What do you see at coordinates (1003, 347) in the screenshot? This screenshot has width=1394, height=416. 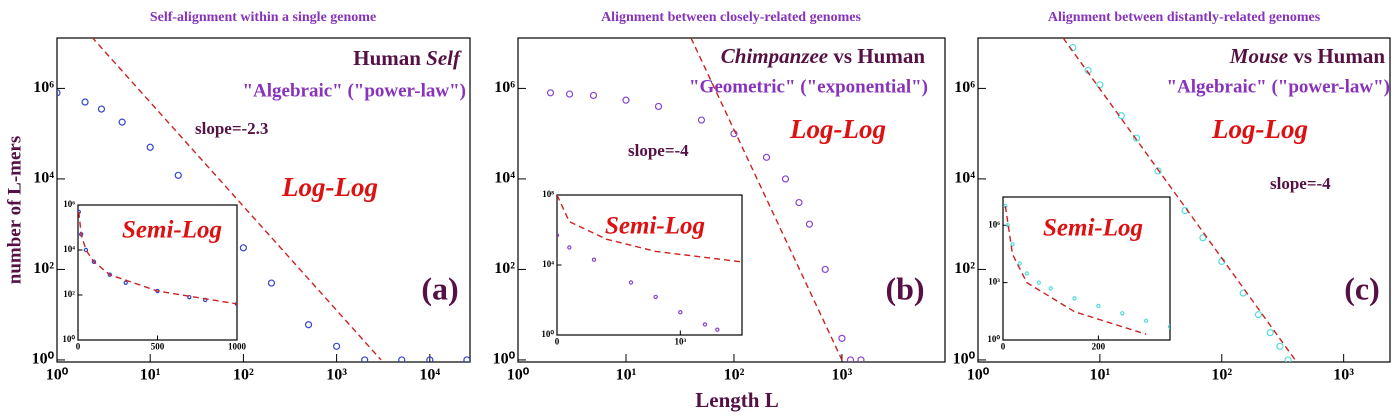 I see `x-tick-label: 0` at bounding box center [1003, 347].